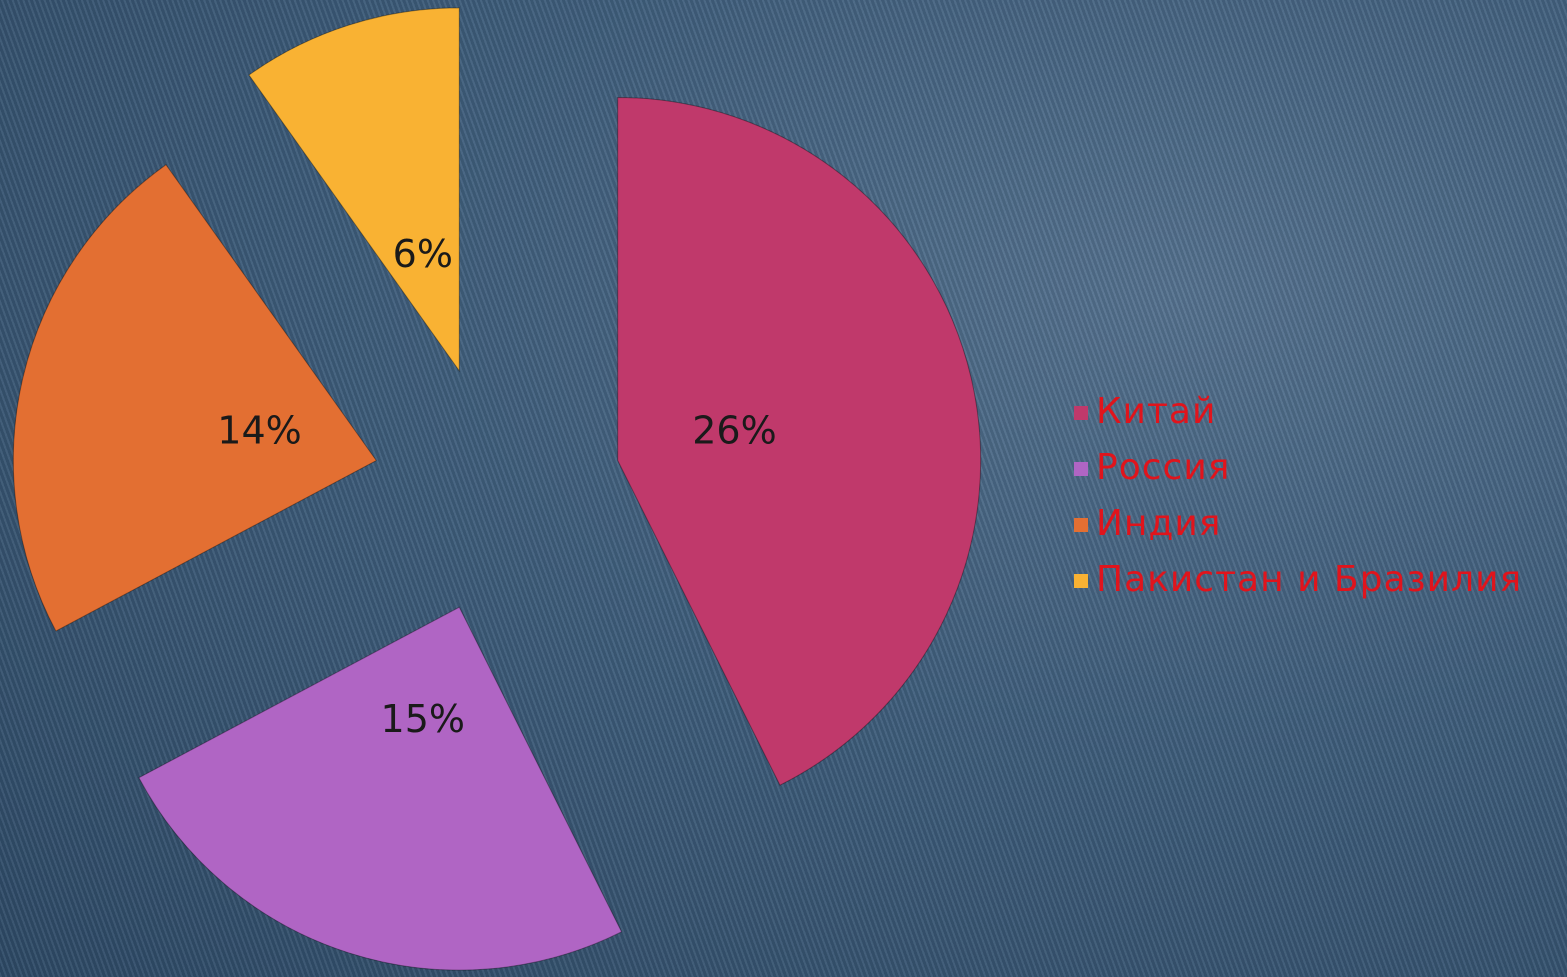 This screenshot has width=1567, height=977. Describe the element at coordinates (423, 719) in the screenshot. I see `slice-label: 15%` at that location.